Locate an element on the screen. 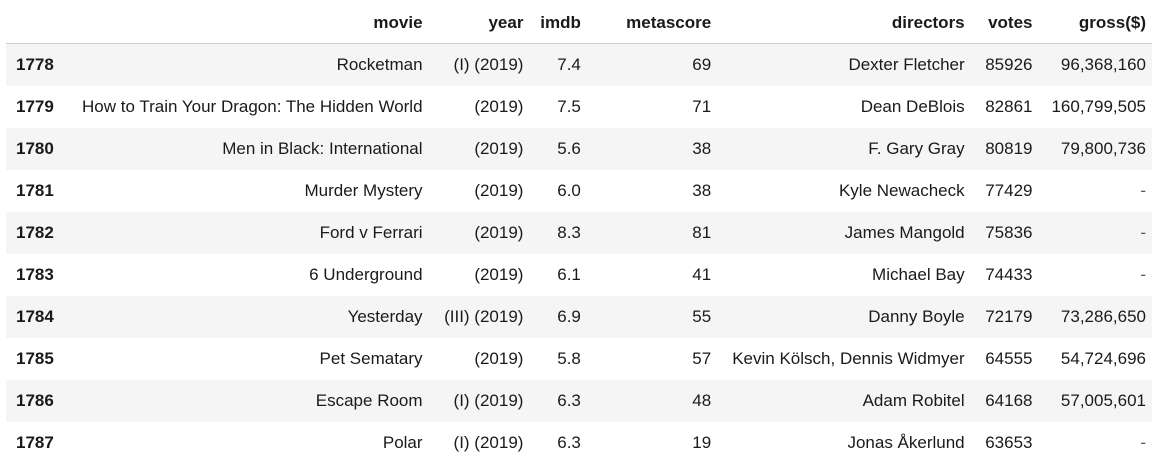 The height and width of the screenshot is (470, 1152). row-index: 1780 is located at coordinates (35, 148).